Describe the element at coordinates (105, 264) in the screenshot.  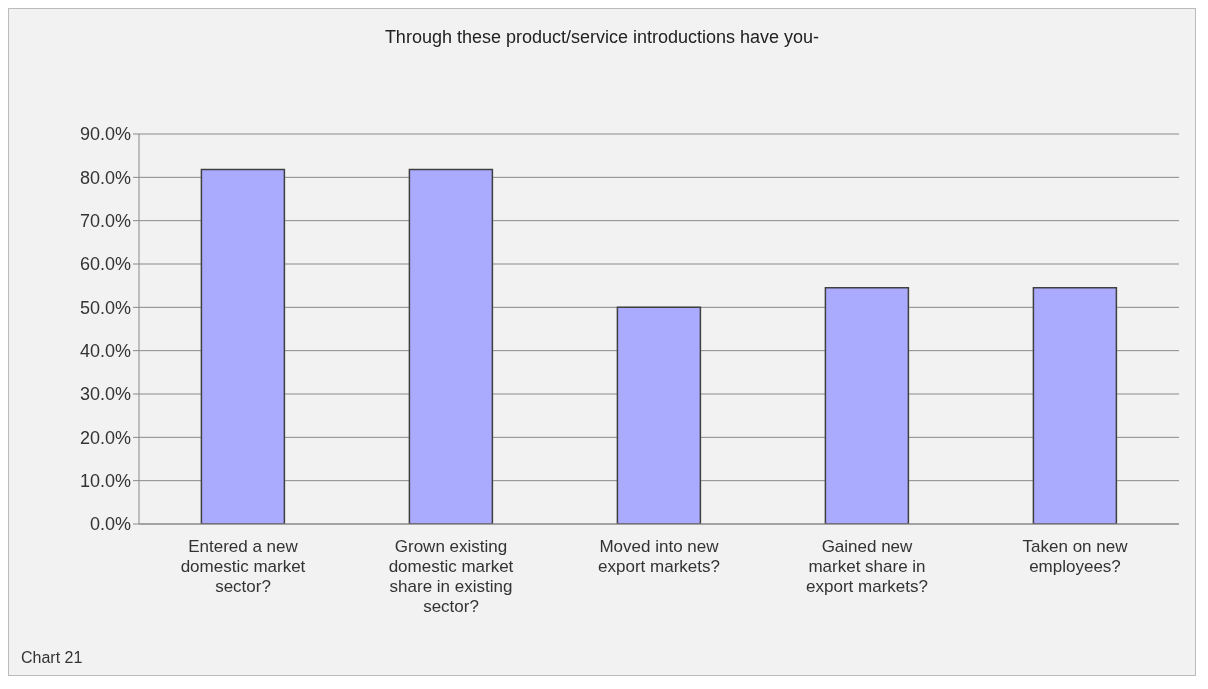
I see `y-tick-label: 60.0%` at that location.